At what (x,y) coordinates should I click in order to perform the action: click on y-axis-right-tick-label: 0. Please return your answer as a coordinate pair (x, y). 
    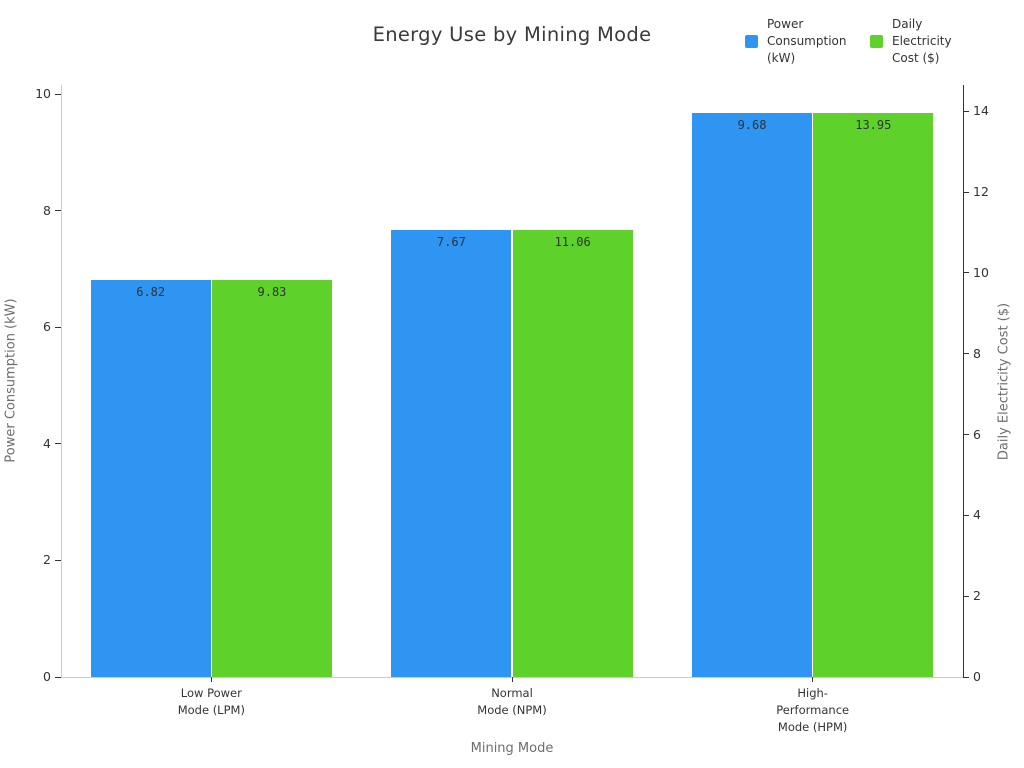
    Looking at the image, I should click on (977, 676).